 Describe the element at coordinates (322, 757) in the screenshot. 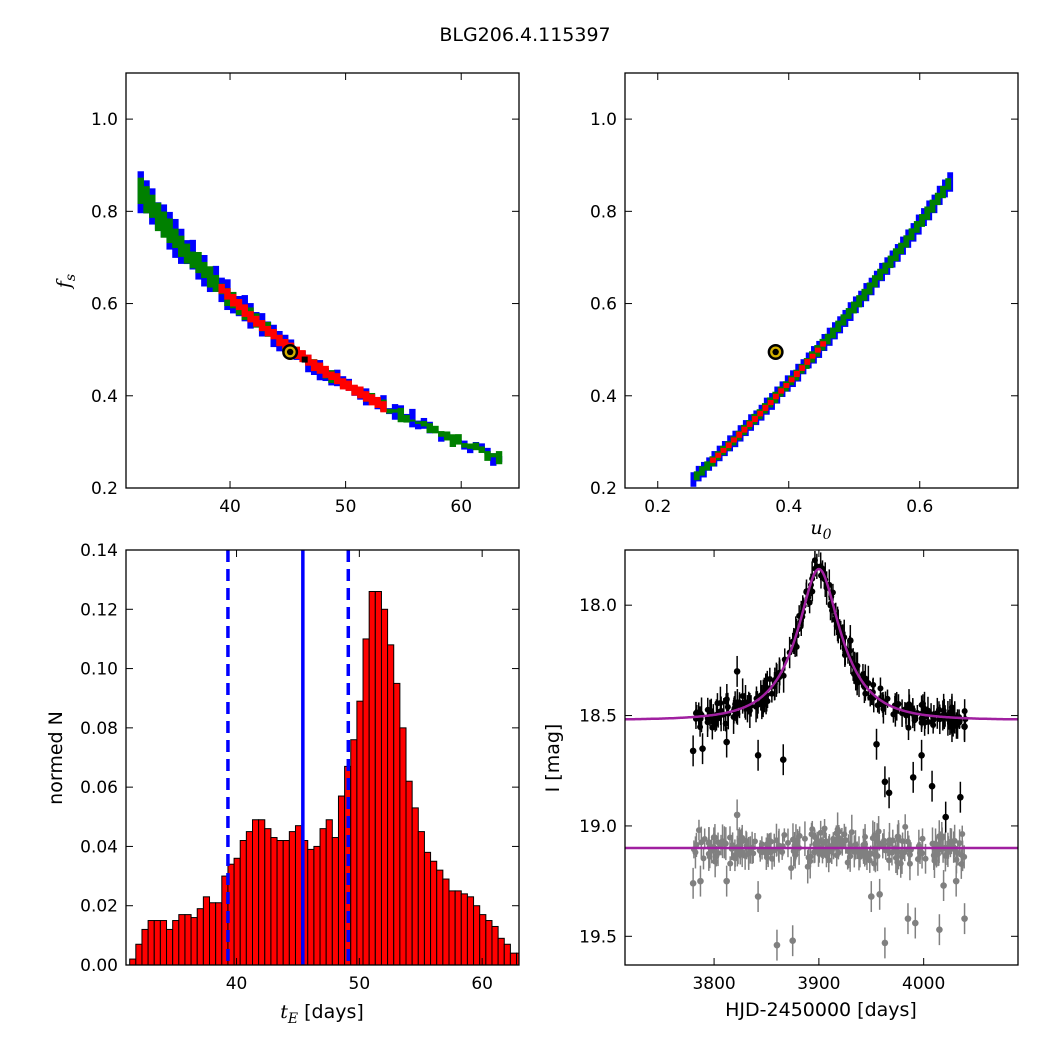

I see `panel3-frame` at that location.